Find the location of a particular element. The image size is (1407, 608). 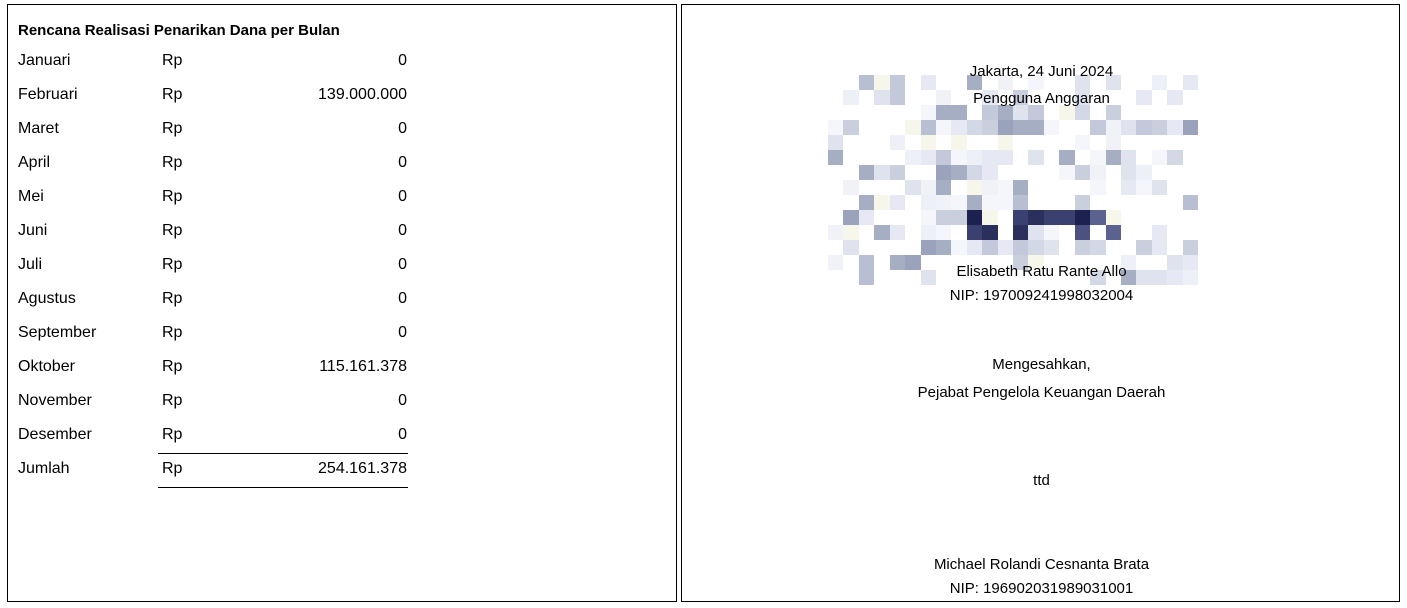

total-row: Jumlah Rp 254.161.378 is located at coordinates (218, 477).